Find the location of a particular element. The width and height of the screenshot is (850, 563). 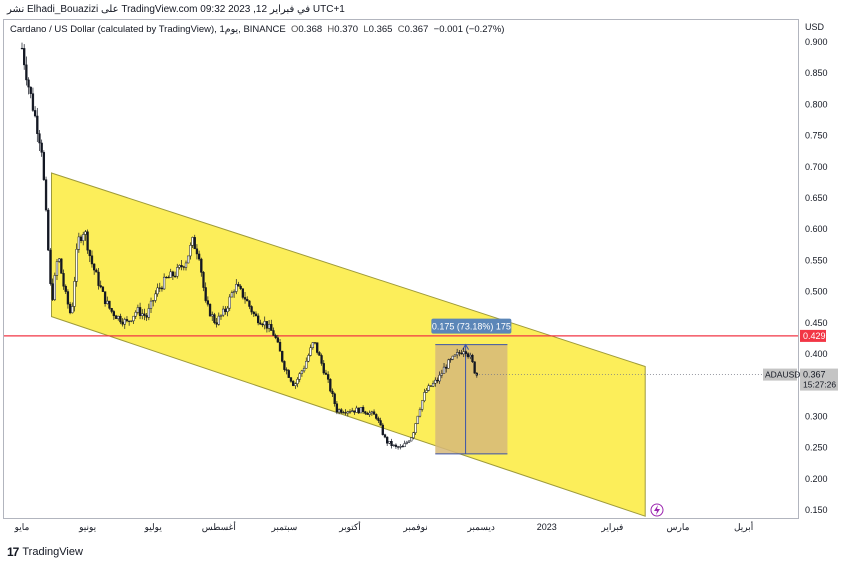

x-tick-label: أكتوبر is located at coordinates (349, 526).